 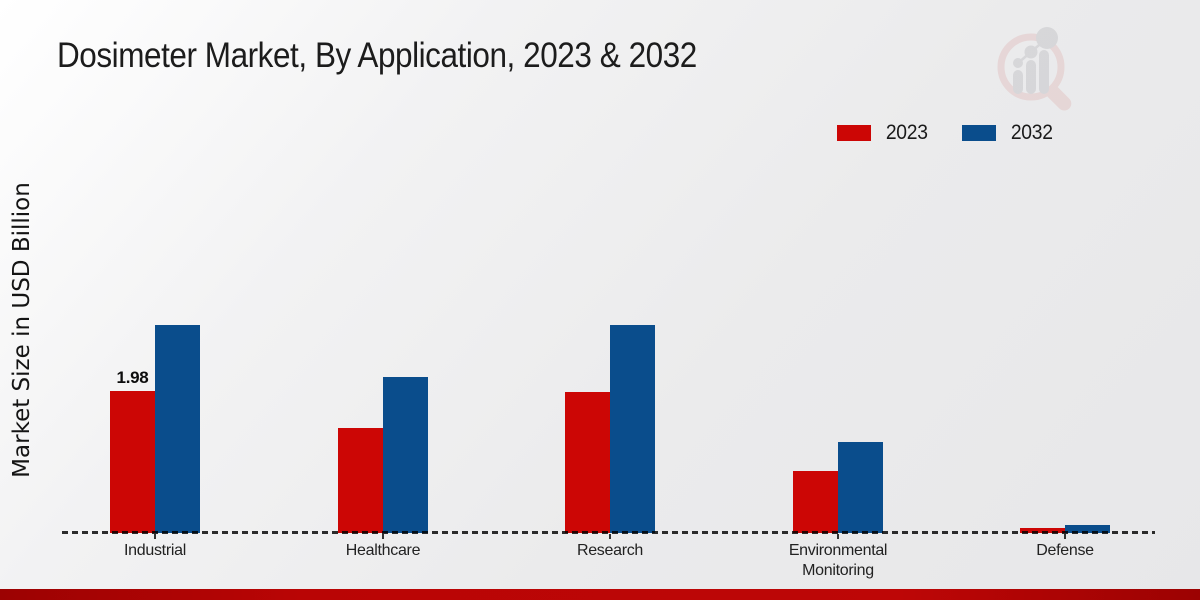 What do you see at coordinates (815, 502) in the screenshot?
I see `bar-2023-environmental-monitoring` at bounding box center [815, 502].